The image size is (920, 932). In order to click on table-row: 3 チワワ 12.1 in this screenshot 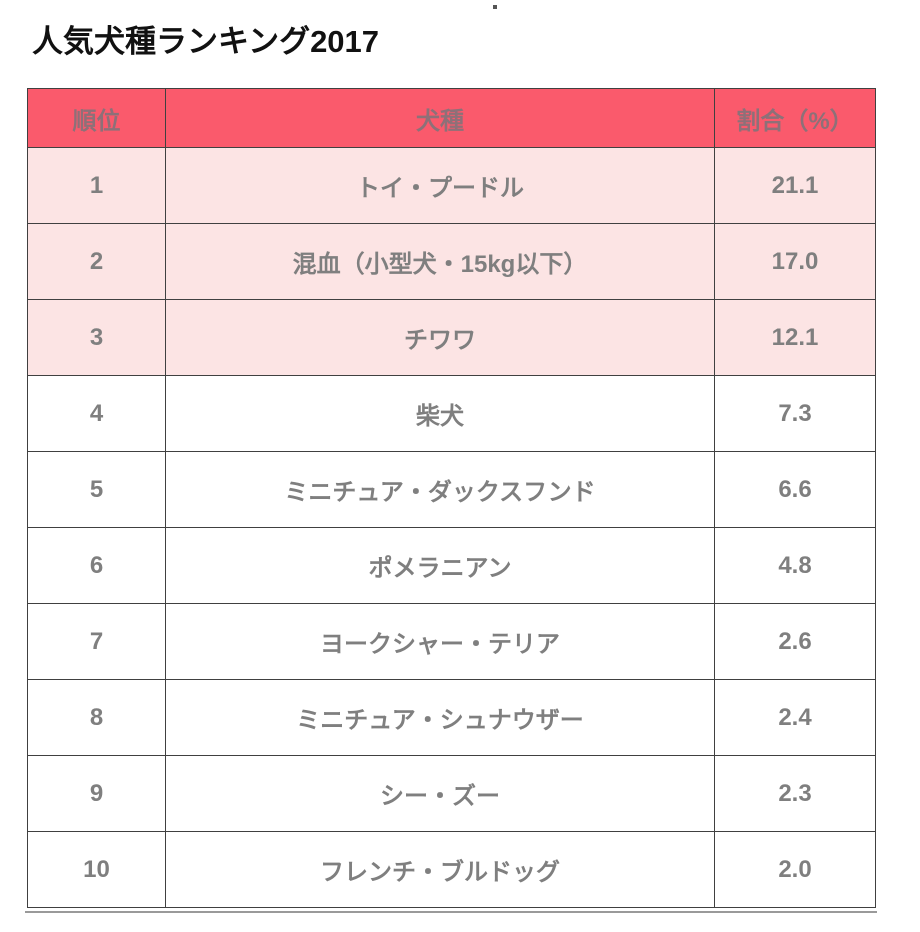, I will do `click(451, 337)`.